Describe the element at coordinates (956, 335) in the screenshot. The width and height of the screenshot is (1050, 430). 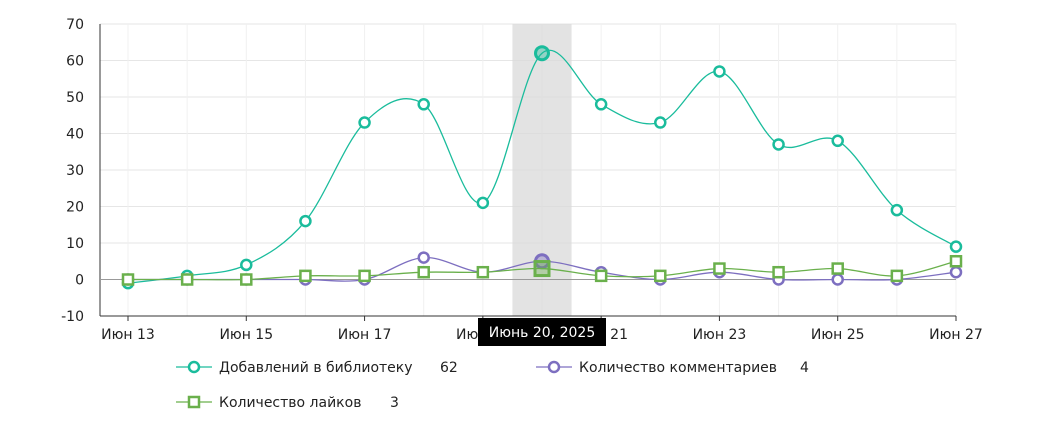
I see `x-tick-label: Июн 27` at that location.